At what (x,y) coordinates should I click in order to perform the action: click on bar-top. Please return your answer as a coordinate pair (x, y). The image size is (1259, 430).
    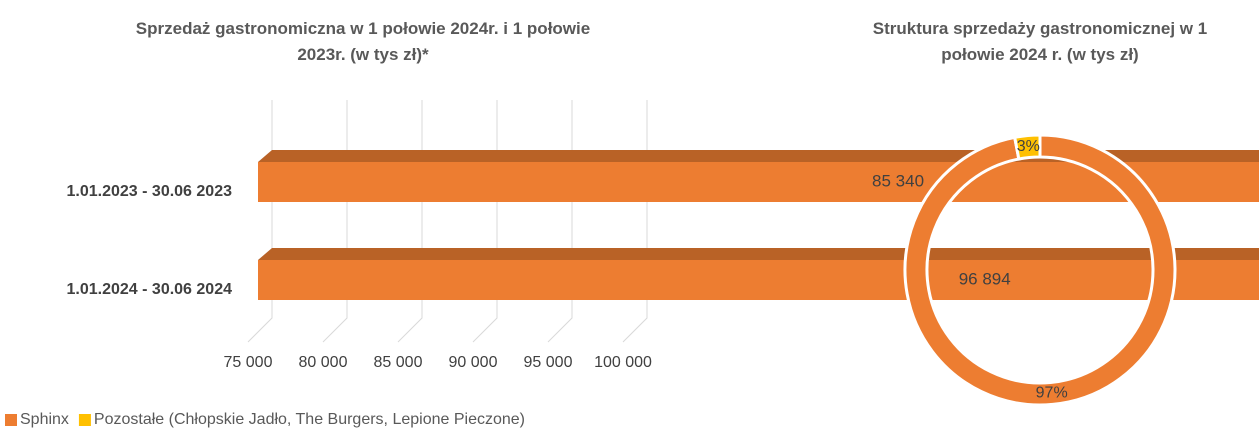
    Looking at the image, I should click on (758, 254).